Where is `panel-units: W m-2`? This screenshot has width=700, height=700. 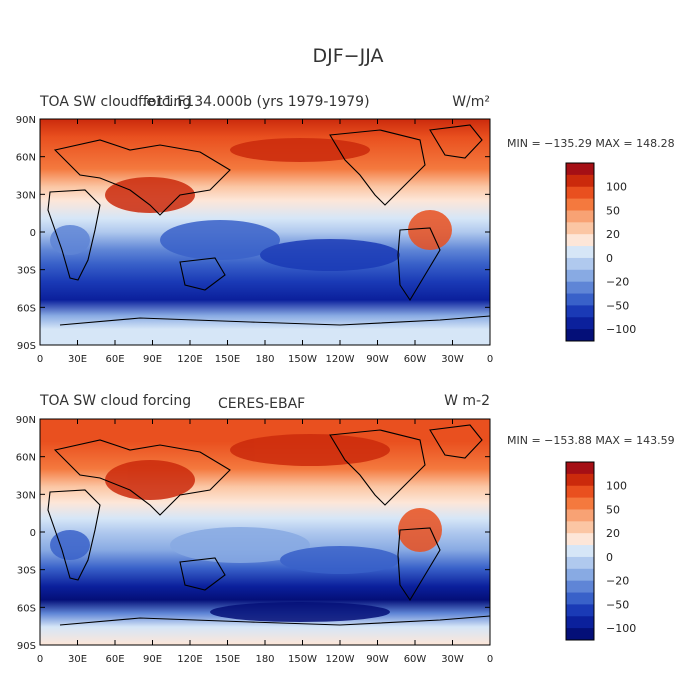
panel-units: W m-2 is located at coordinates (467, 401).